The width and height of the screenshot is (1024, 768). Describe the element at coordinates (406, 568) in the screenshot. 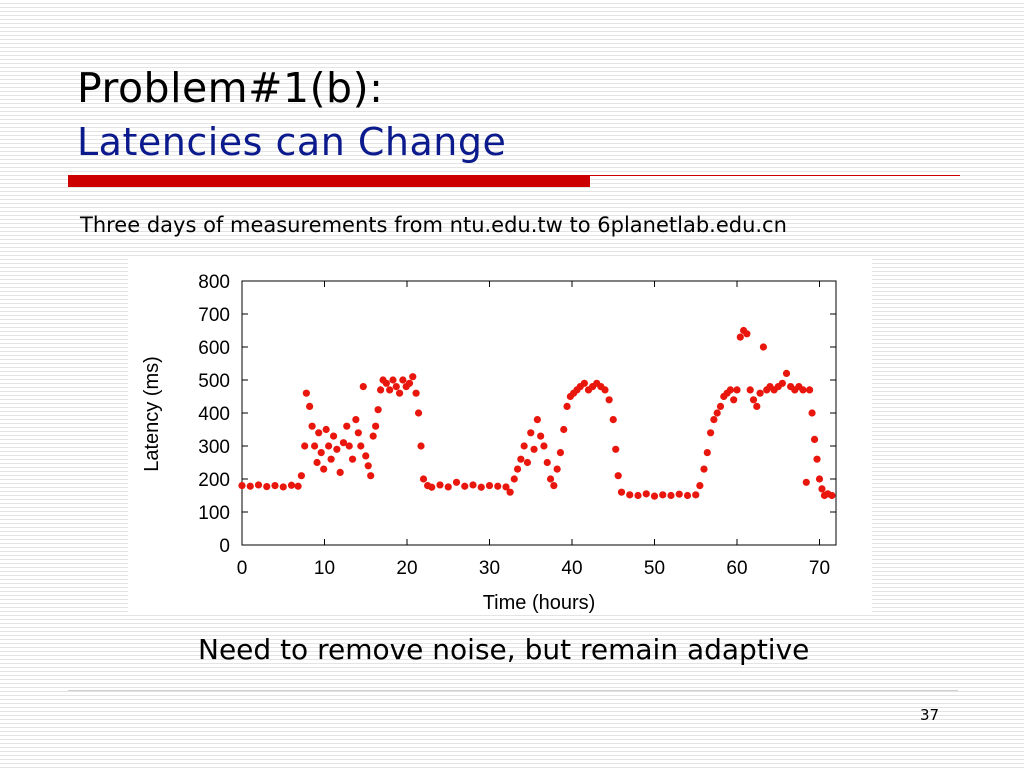

I see `x-tick-label: 20` at that location.